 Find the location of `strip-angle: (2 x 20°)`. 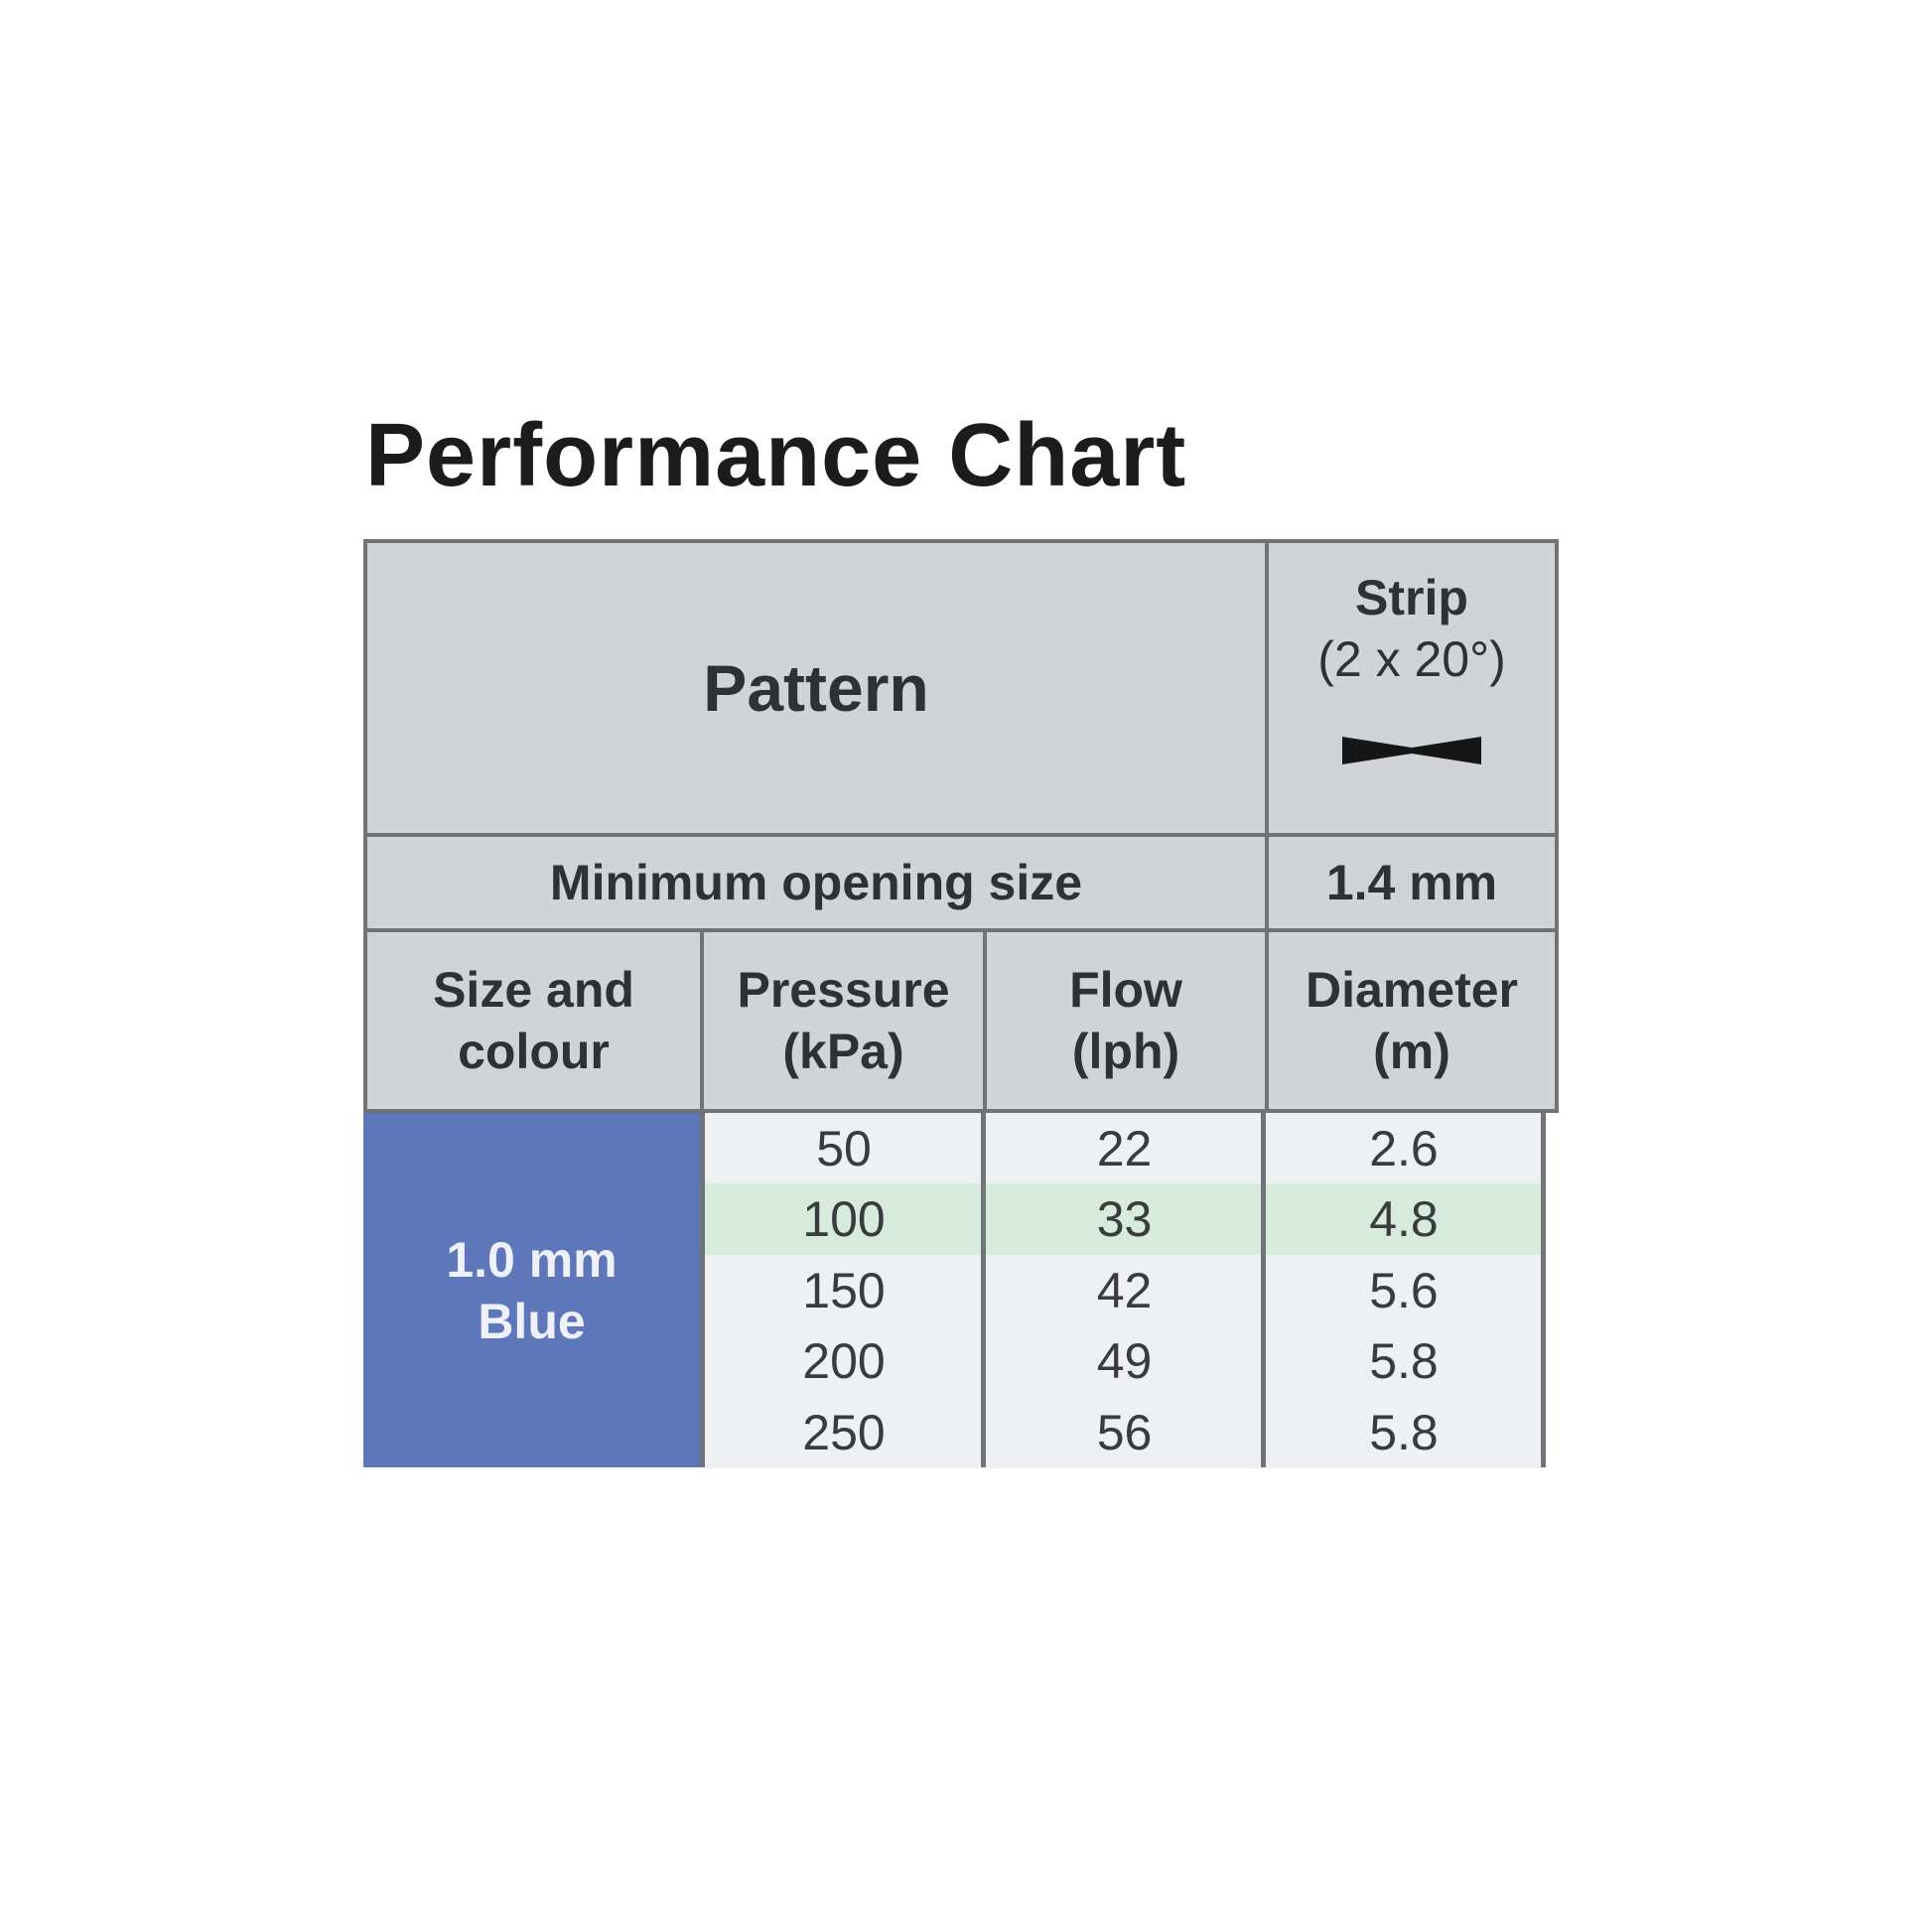

strip-angle: (2 x 20°) is located at coordinates (1411, 659).